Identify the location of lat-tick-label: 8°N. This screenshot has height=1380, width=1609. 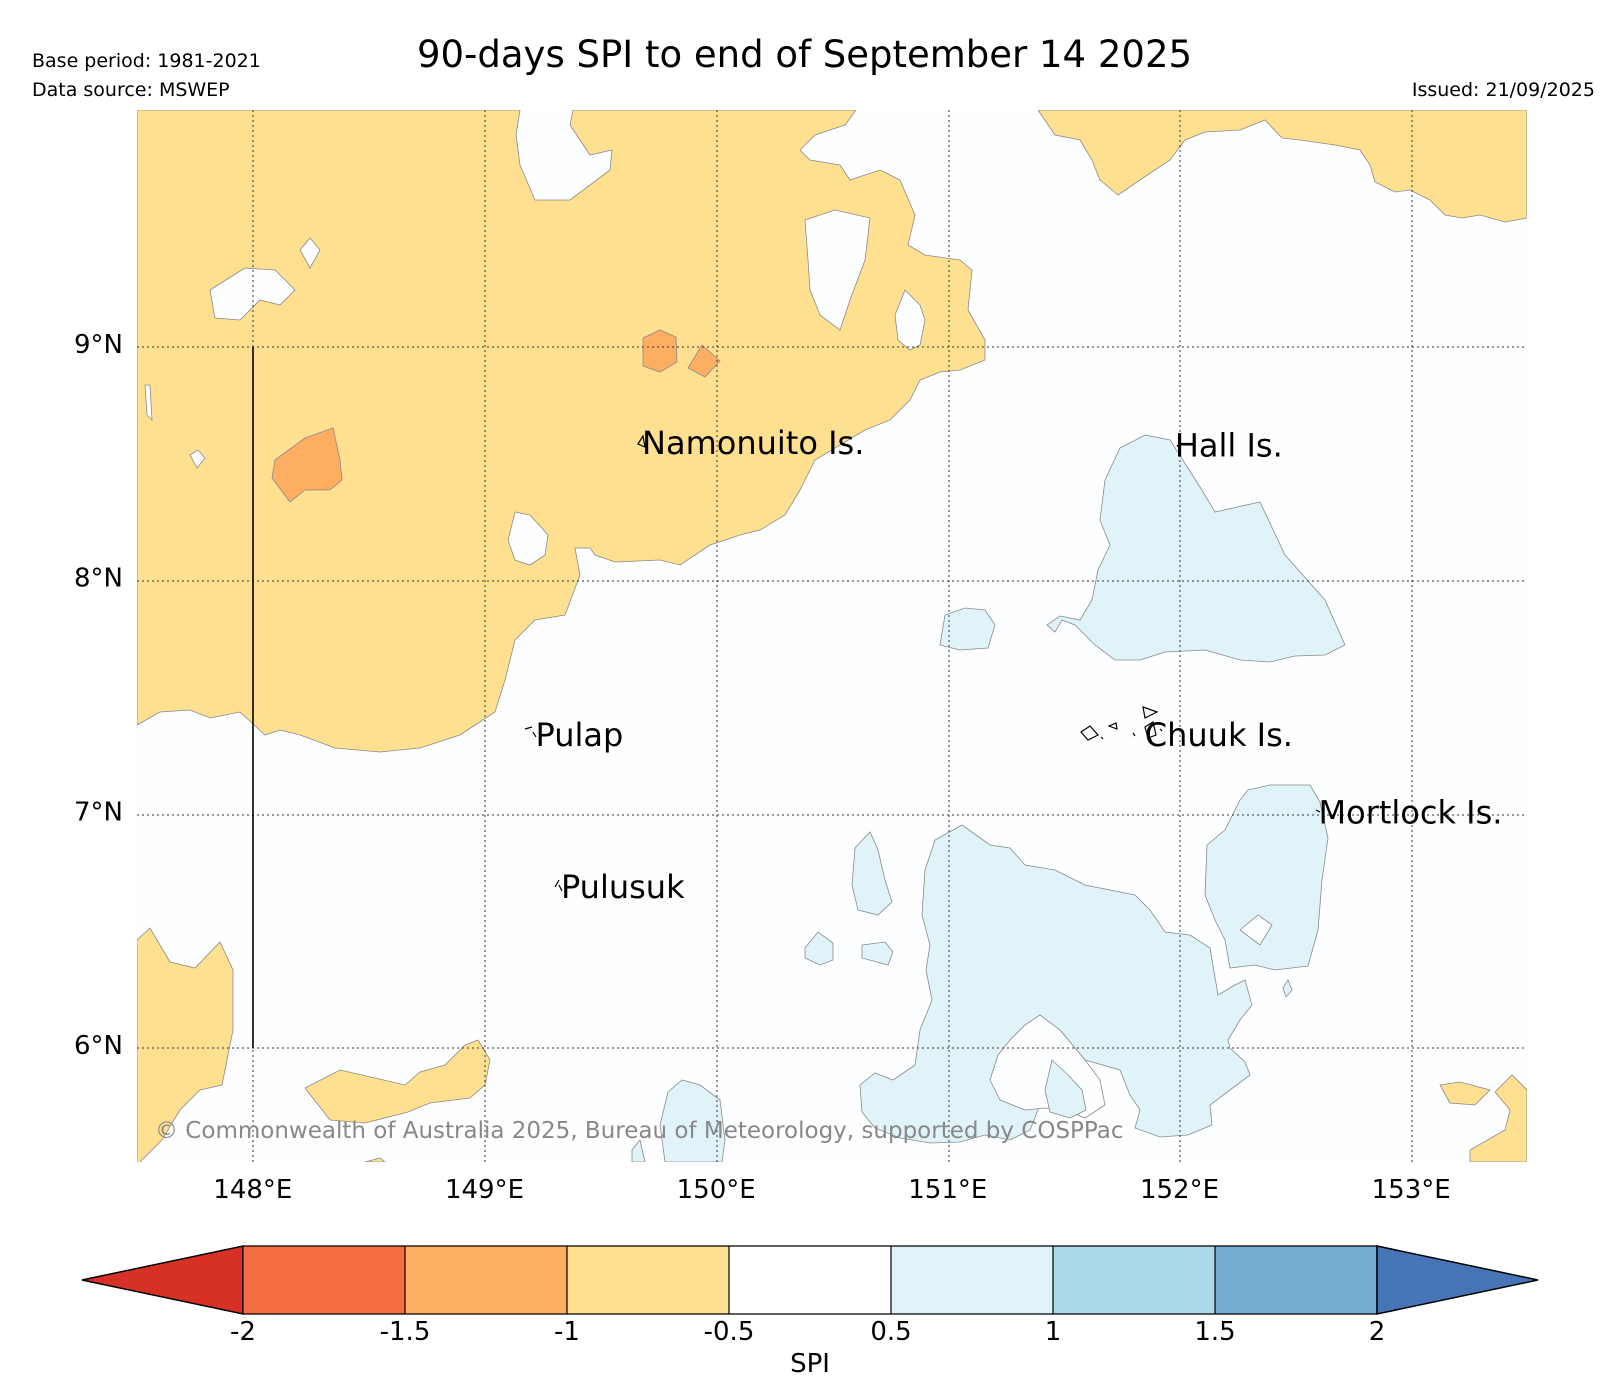
(98, 579).